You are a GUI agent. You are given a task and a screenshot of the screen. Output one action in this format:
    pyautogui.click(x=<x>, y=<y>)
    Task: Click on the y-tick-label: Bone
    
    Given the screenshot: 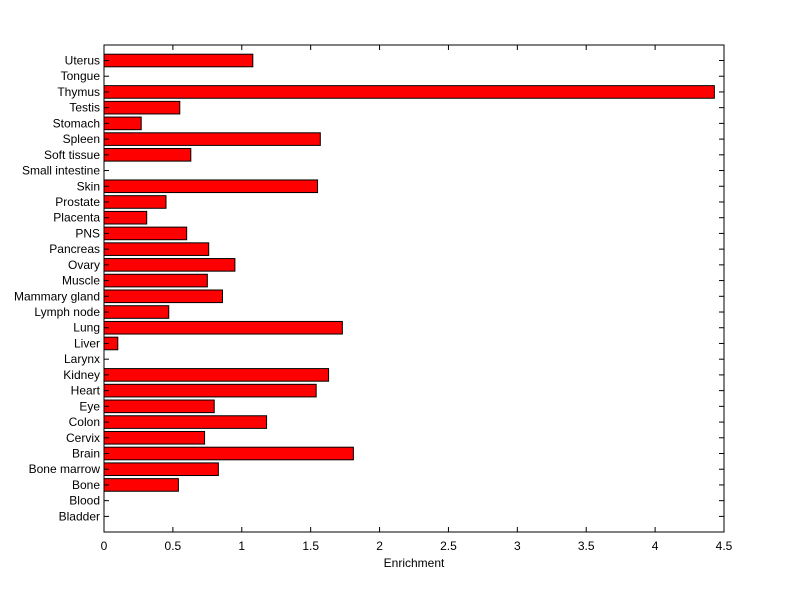 What is the action you would take?
    pyautogui.click(x=86, y=485)
    